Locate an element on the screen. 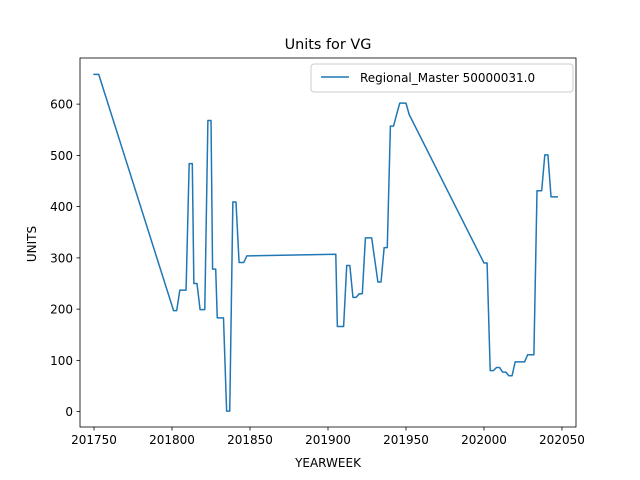  x-axis-label: YEARWEEK is located at coordinates (328, 463).